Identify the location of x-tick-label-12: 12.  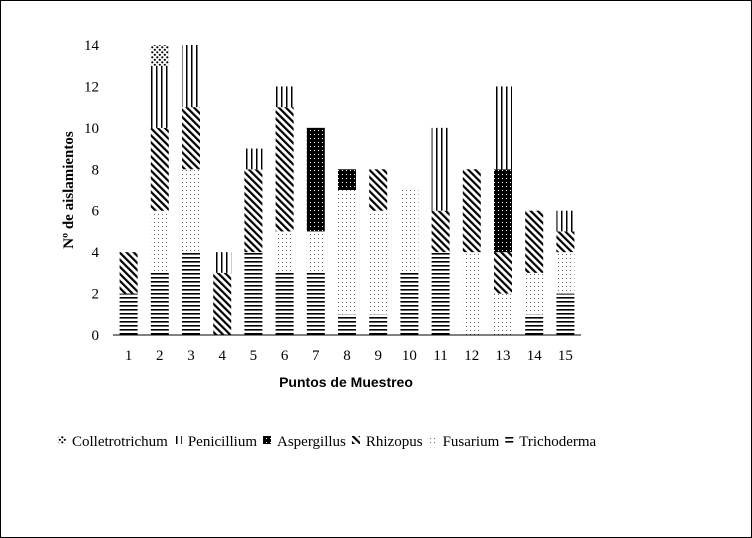
(471, 356).